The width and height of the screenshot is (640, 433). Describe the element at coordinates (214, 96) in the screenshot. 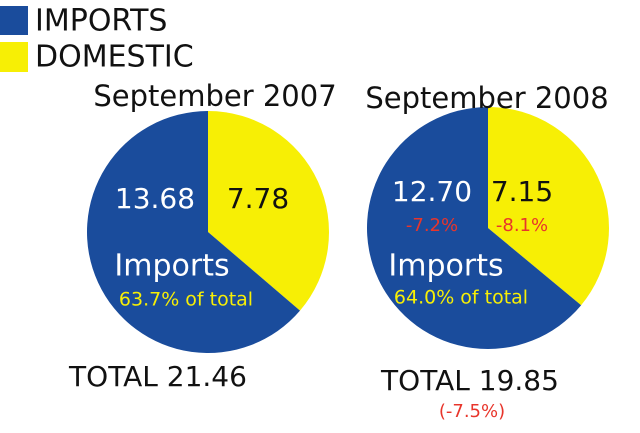

I see `chart-title: September 2007` at that location.